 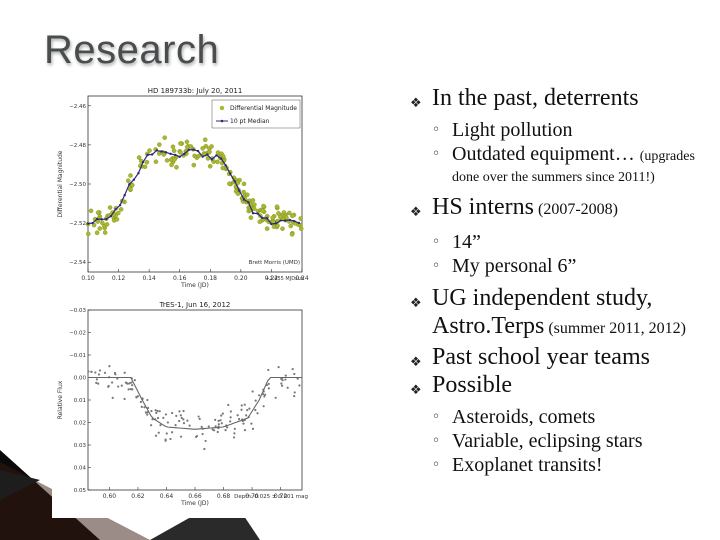 What do you see at coordinates (88, 278) in the screenshot?
I see `x-tick-label: 0.10` at bounding box center [88, 278].